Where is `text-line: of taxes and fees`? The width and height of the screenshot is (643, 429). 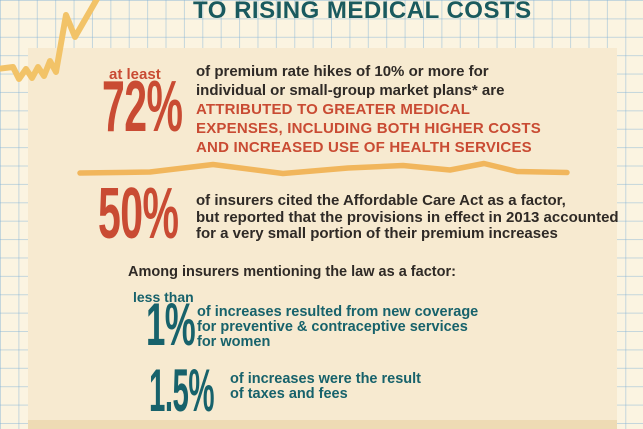
text-line: of taxes and fees is located at coordinates (289, 394).